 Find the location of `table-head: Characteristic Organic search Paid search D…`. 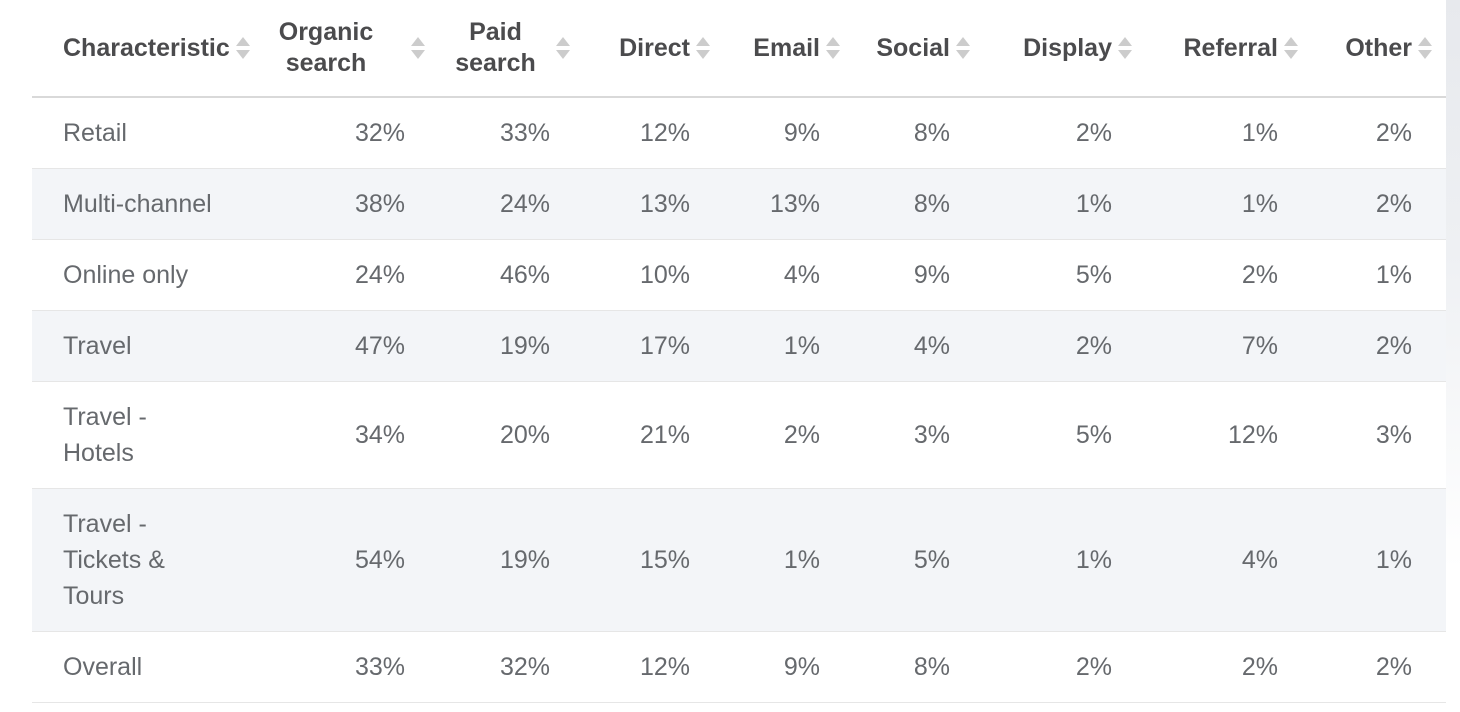

table-head: Characteristic Organic search Paid search D… is located at coordinates (740, 48).